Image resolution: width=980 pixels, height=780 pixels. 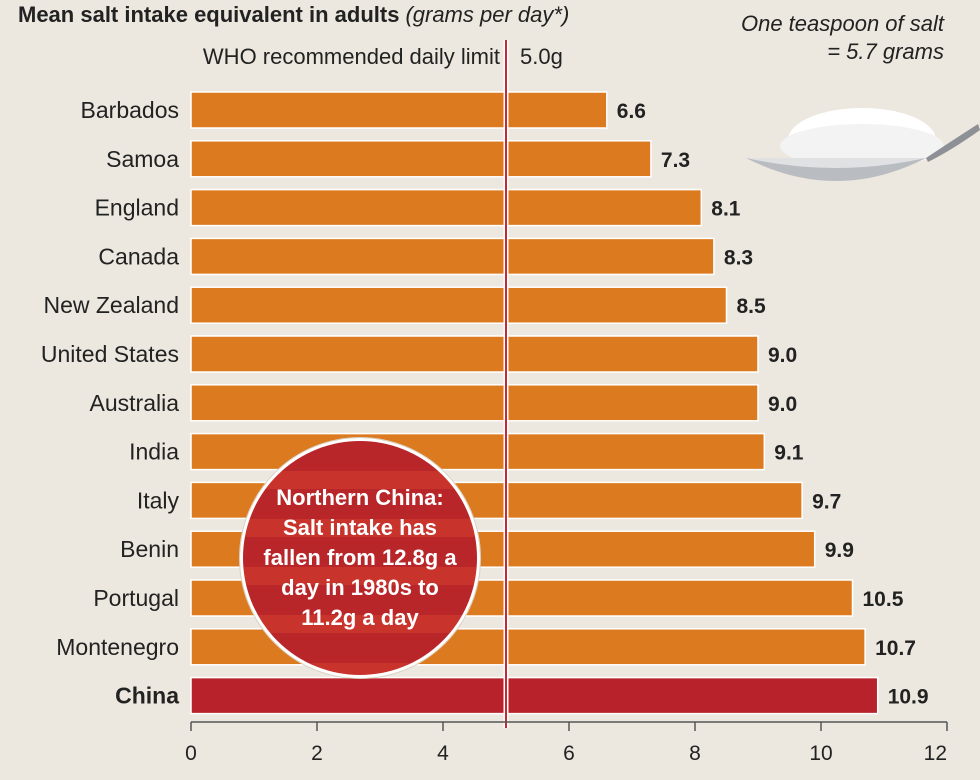 What do you see at coordinates (474, 354) in the screenshot?
I see `bar-united-states` at bounding box center [474, 354].